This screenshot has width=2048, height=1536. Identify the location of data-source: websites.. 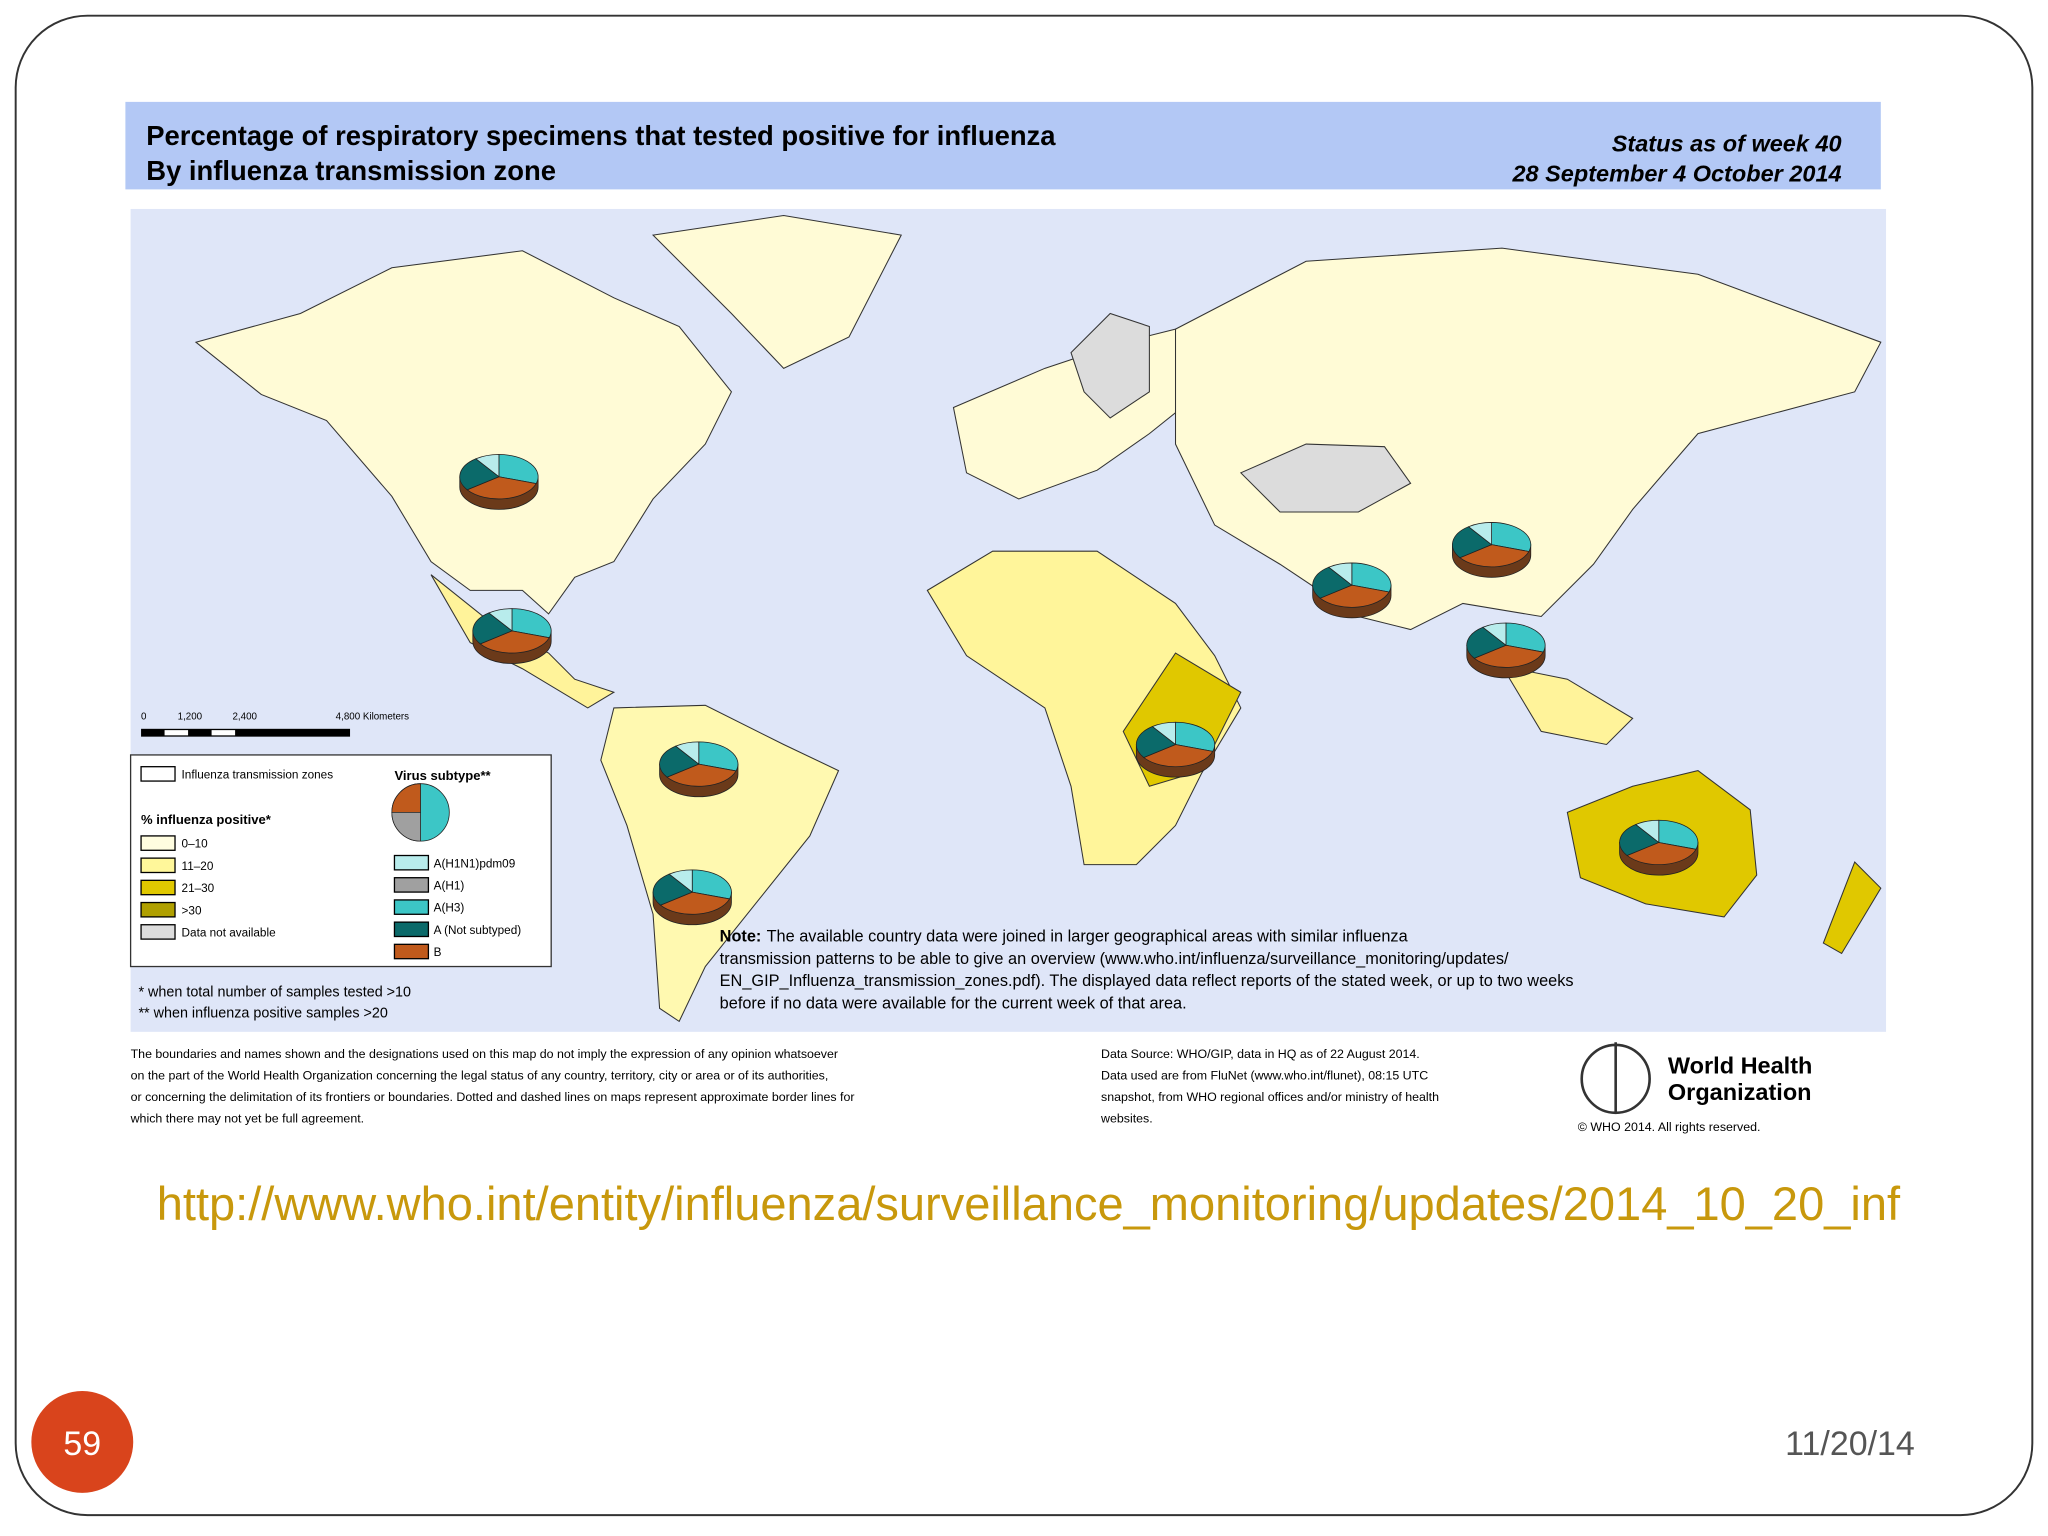
(1126, 1119).